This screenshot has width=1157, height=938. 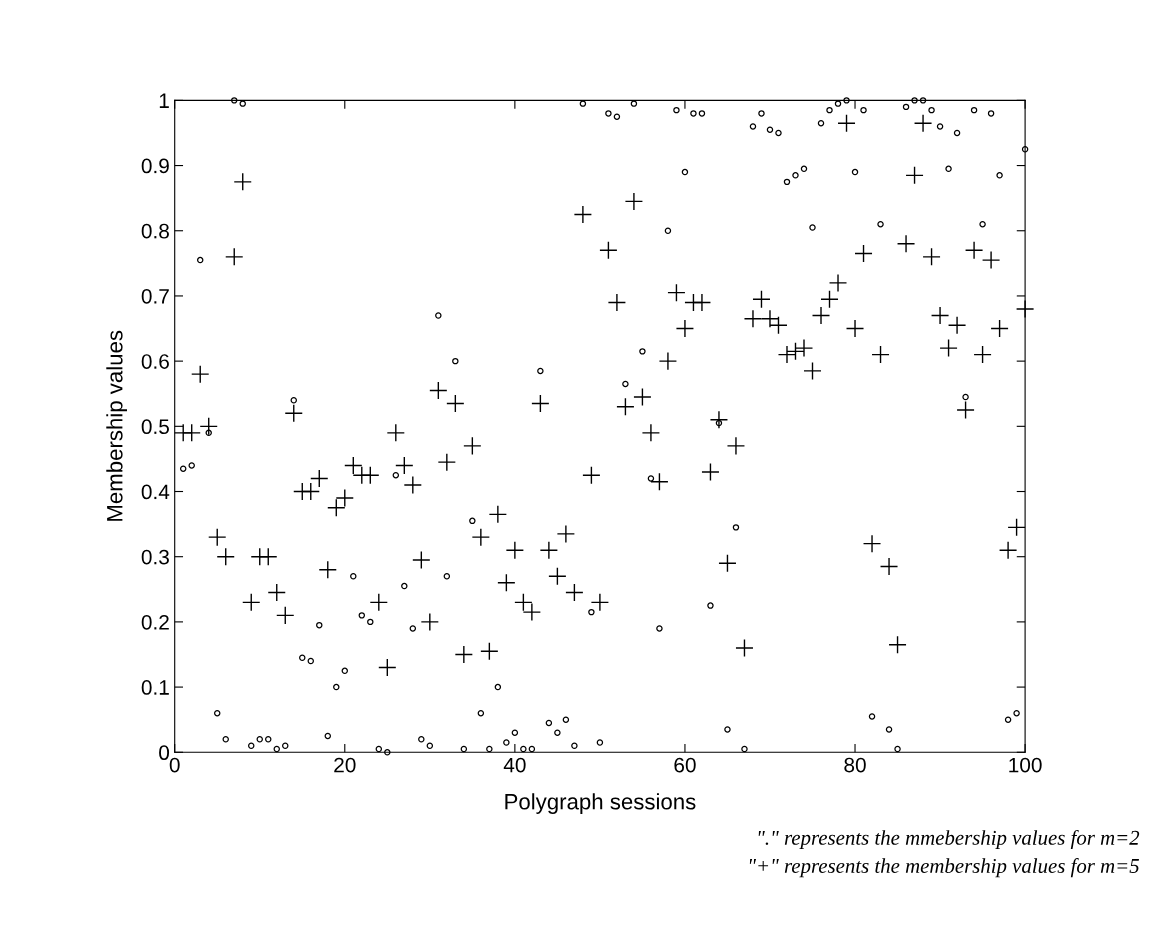 What do you see at coordinates (685, 765) in the screenshot?
I see `x-tick-label: 60` at bounding box center [685, 765].